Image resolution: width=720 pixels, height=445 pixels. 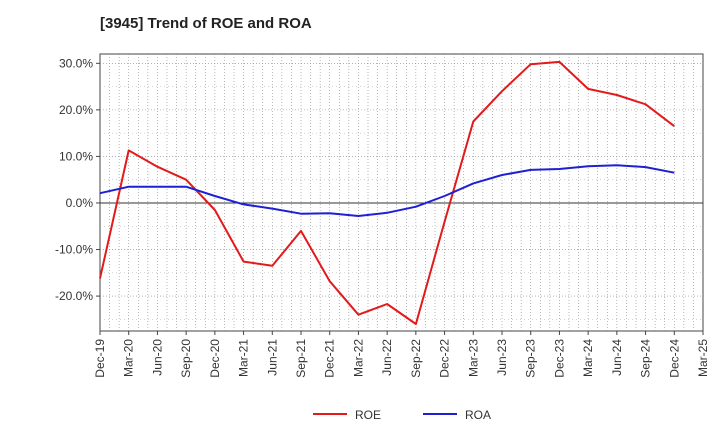 I want to click on x-tick-label: Jun-24, so click(x=617, y=357).